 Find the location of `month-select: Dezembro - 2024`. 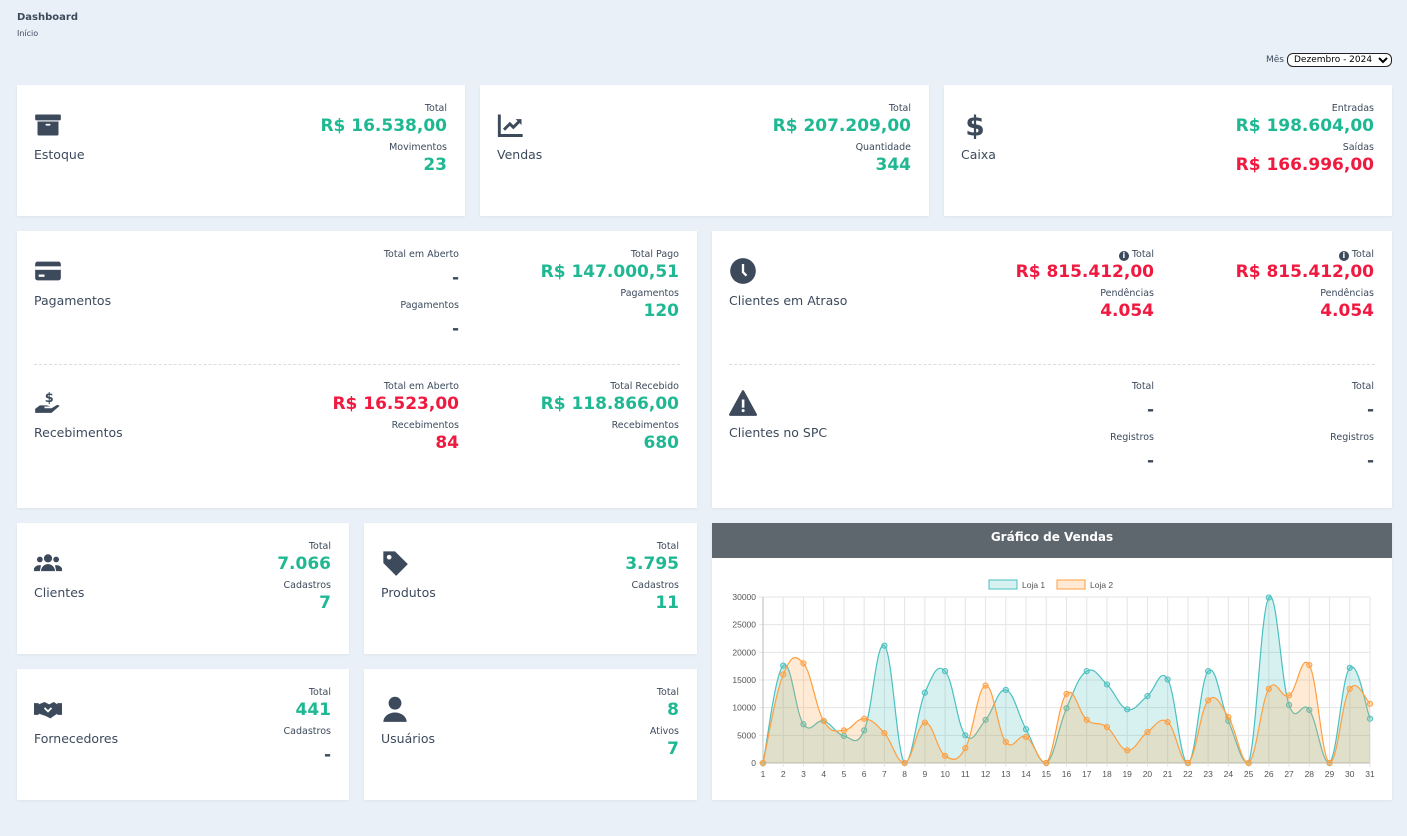

month-select: Dezembro - 2024 is located at coordinates (1339, 60).